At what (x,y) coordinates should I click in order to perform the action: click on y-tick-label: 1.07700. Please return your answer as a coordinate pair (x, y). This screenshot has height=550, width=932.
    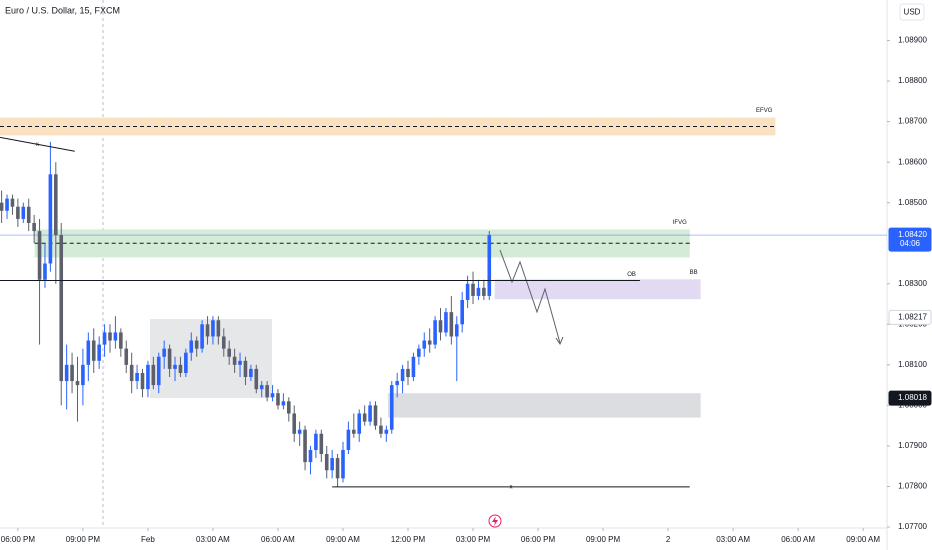
    Looking at the image, I should click on (912, 526).